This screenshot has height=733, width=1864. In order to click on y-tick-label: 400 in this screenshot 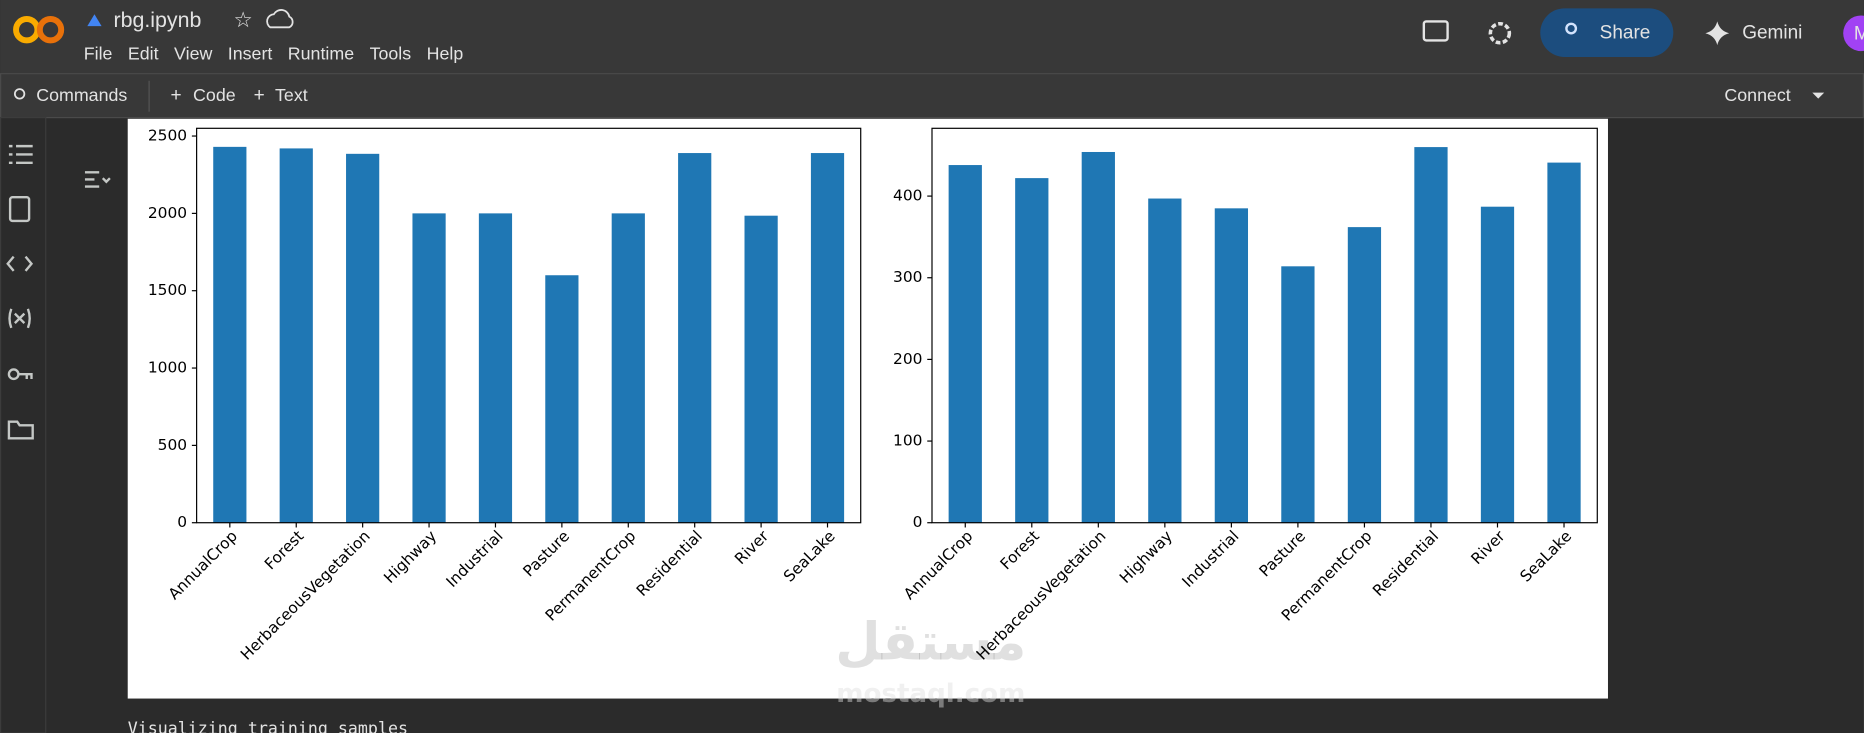, I will do `click(907, 196)`.